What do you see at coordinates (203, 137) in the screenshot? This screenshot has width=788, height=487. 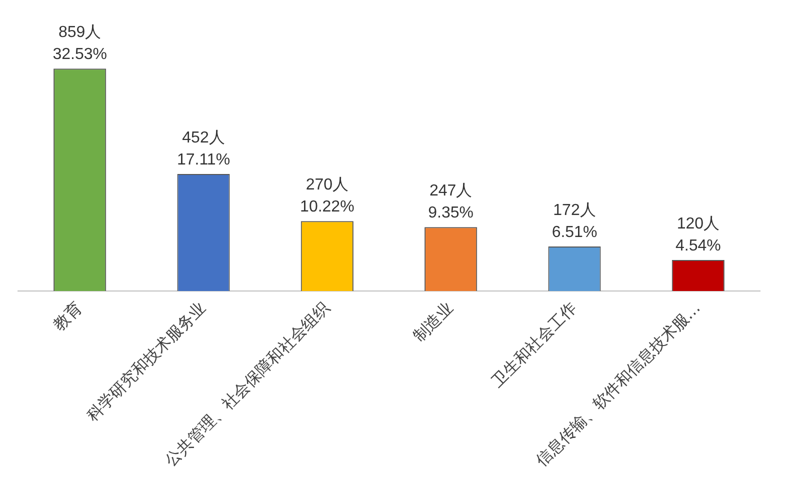 I see `data-label: 452人` at bounding box center [203, 137].